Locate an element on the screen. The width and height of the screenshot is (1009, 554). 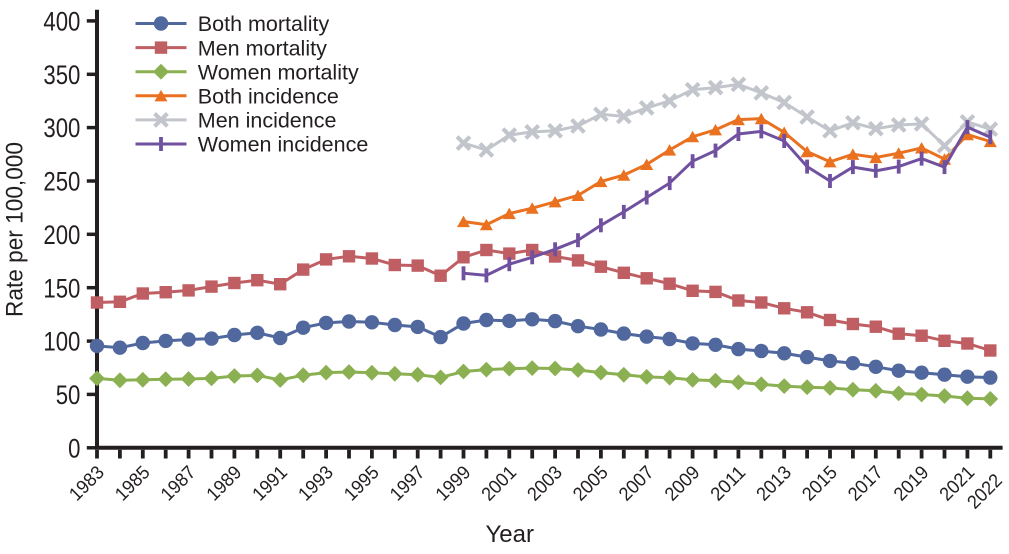
svg-text: 350 is located at coordinates (61, 75).